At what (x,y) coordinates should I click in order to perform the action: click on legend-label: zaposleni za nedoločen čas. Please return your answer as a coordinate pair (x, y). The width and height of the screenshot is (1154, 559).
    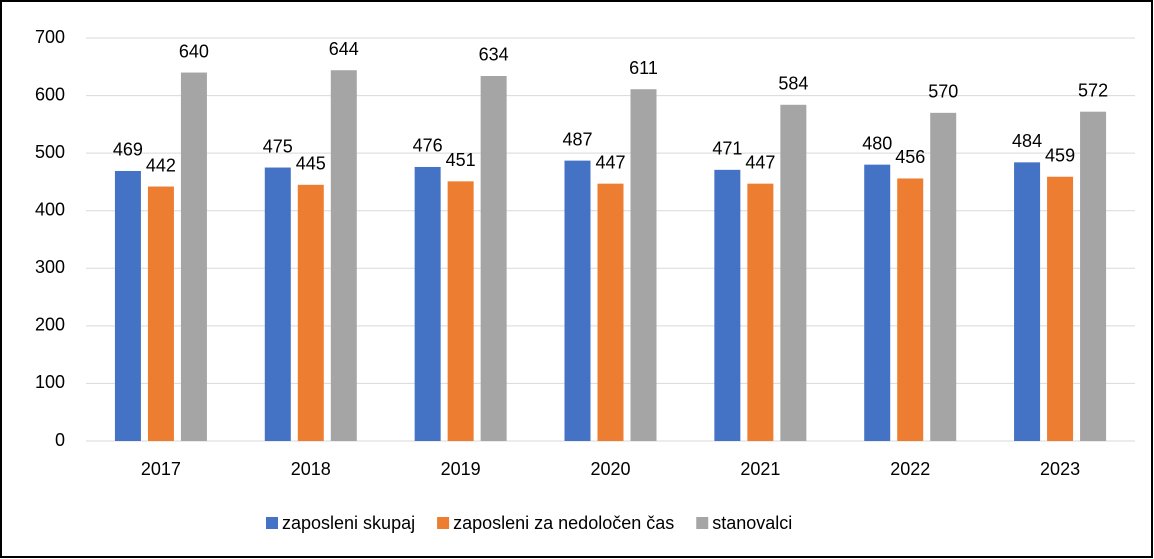
    Looking at the image, I should click on (563, 523).